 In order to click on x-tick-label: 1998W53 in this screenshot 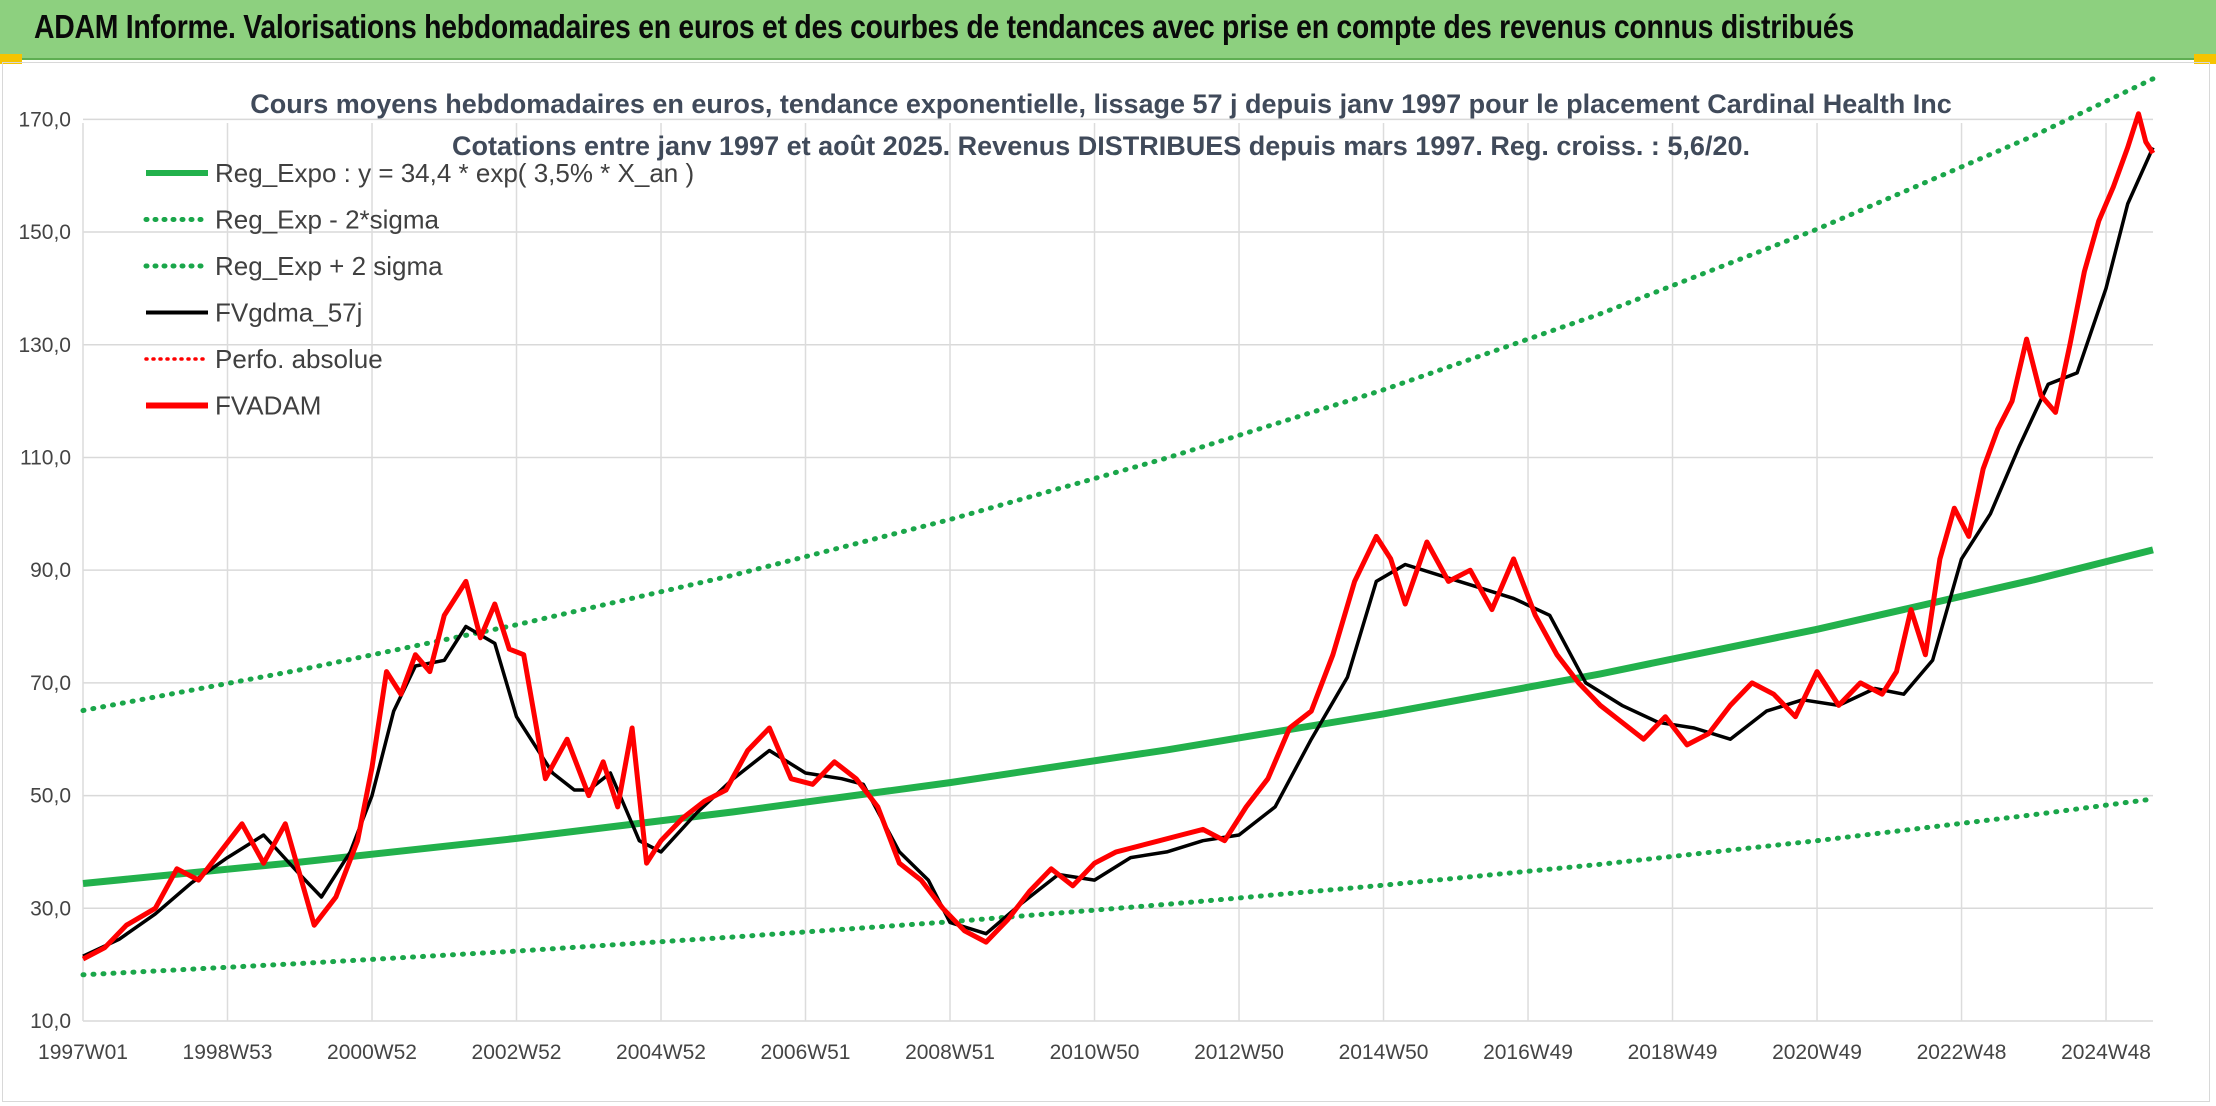, I will do `click(228, 1052)`.